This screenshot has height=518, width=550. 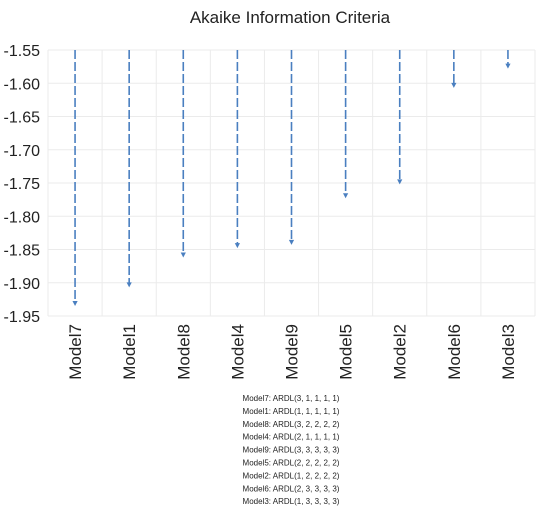 What do you see at coordinates (22, 217) in the screenshot?
I see `y-tick-label: -1.80` at bounding box center [22, 217].